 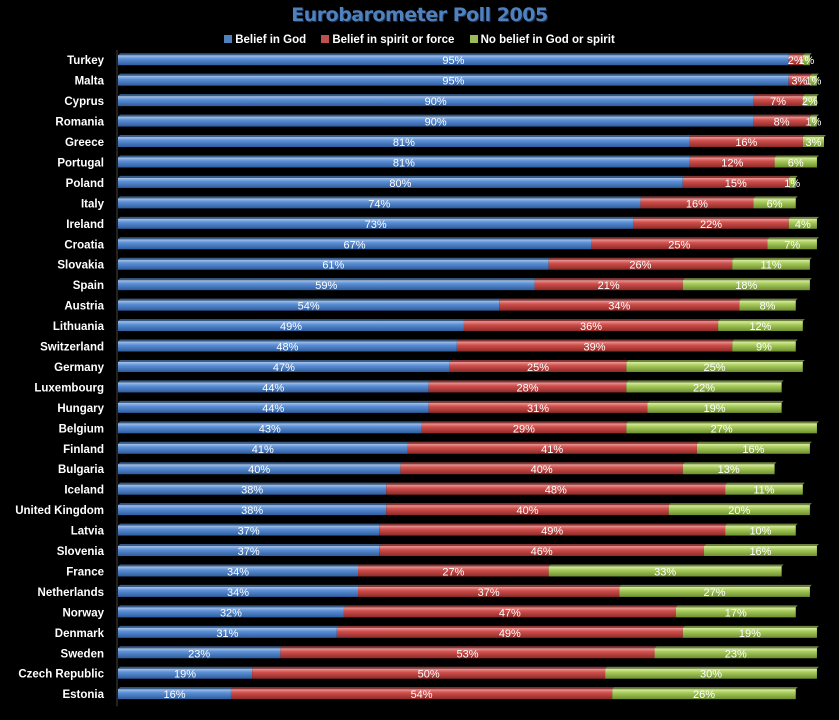 What do you see at coordinates (782, 123) in the screenshot?
I see `data-label: 8%` at bounding box center [782, 123].